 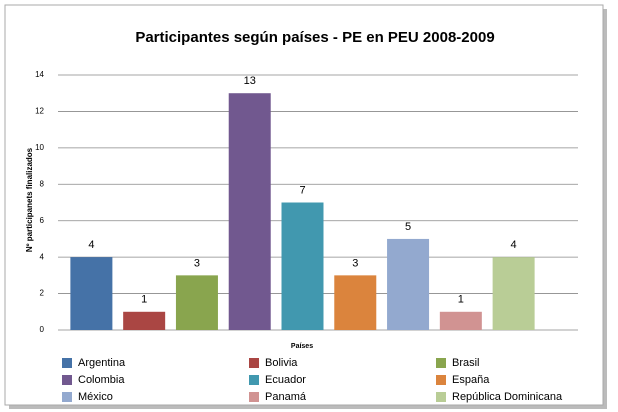 What do you see at coordinates (507, 397) in the screenshot?
I see `legend-label: República Dominicana` at bounding box center [507, 397].